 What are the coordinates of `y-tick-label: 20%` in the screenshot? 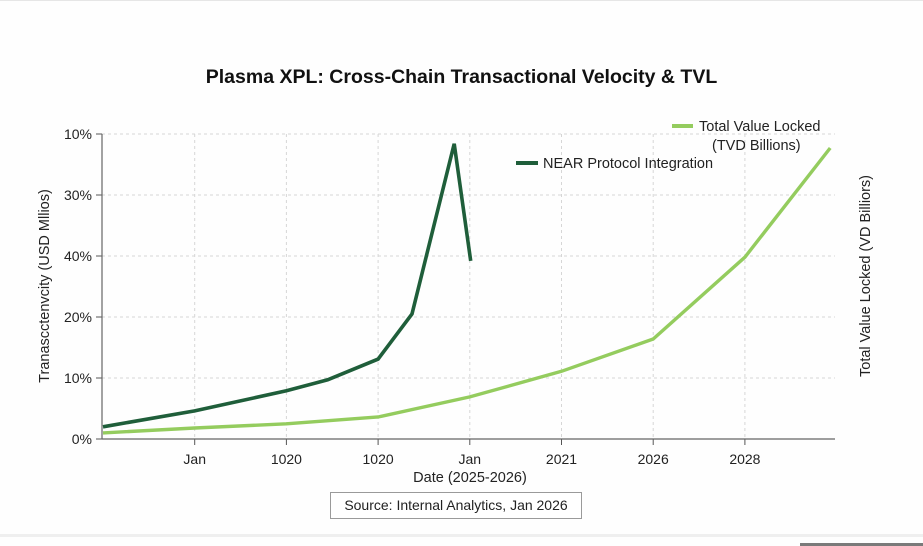 It's located at (78, 317).